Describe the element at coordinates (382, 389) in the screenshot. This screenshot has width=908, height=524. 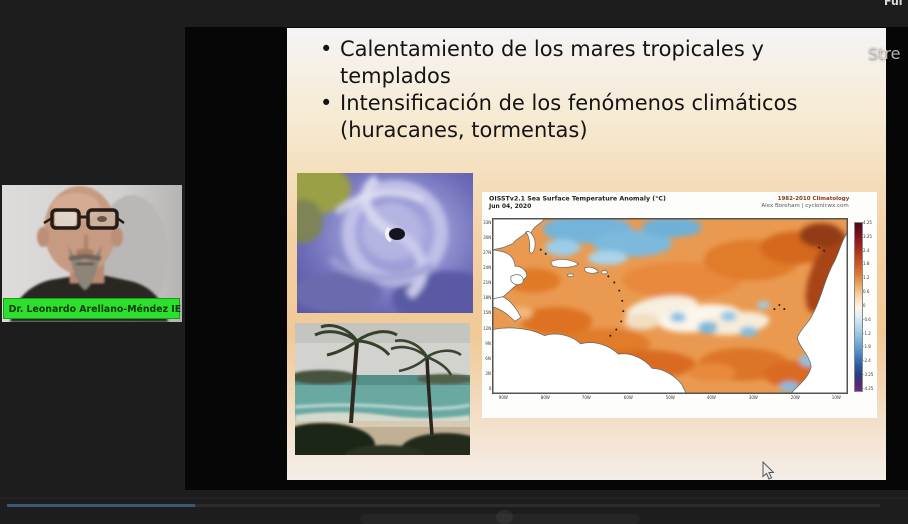
I see `beach-palms-image` at that location.